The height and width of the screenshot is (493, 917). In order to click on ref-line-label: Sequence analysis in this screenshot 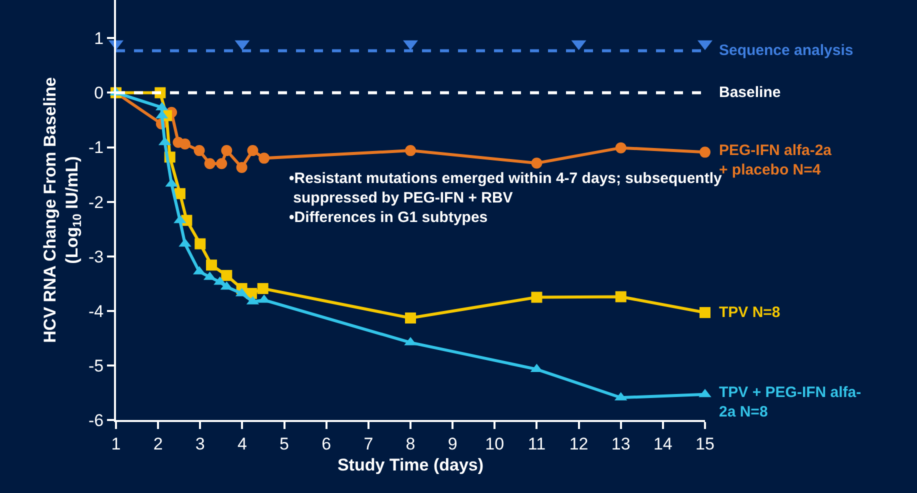, I will do `click(786, 50)`.